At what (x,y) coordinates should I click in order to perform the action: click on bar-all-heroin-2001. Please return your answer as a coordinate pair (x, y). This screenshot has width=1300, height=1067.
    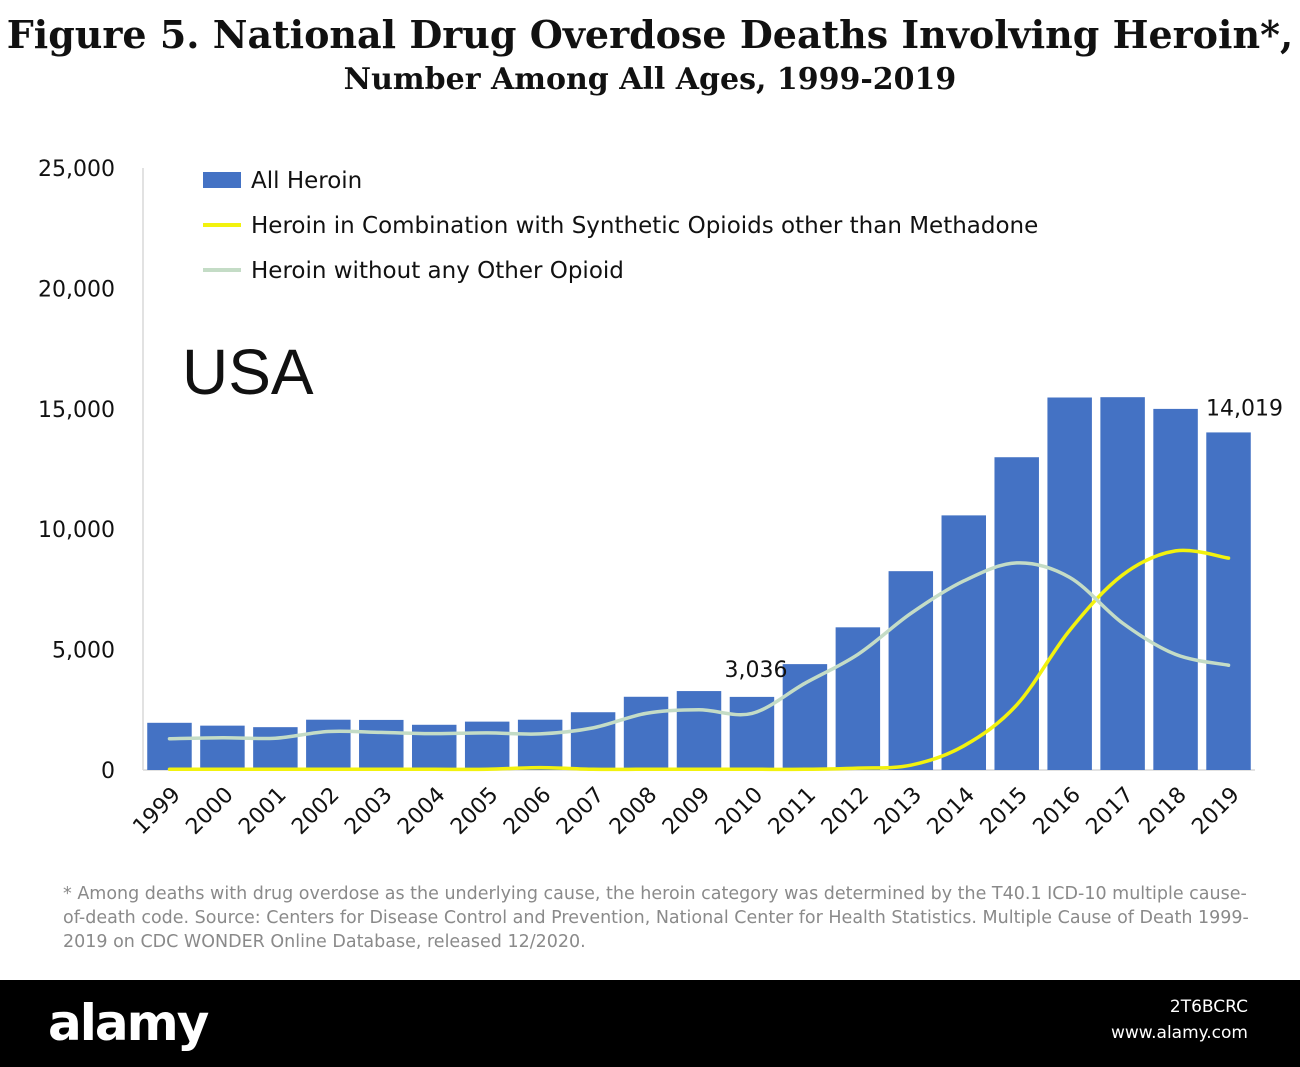
    Looking at the image, I should click on (275, 748).